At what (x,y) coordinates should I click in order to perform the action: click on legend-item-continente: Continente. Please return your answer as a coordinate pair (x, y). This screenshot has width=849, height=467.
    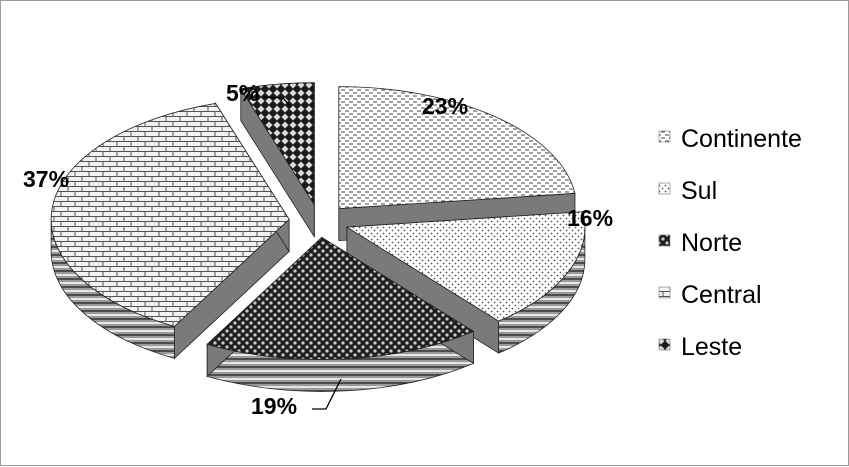
    Looking at the image, I should click on (730, 139).